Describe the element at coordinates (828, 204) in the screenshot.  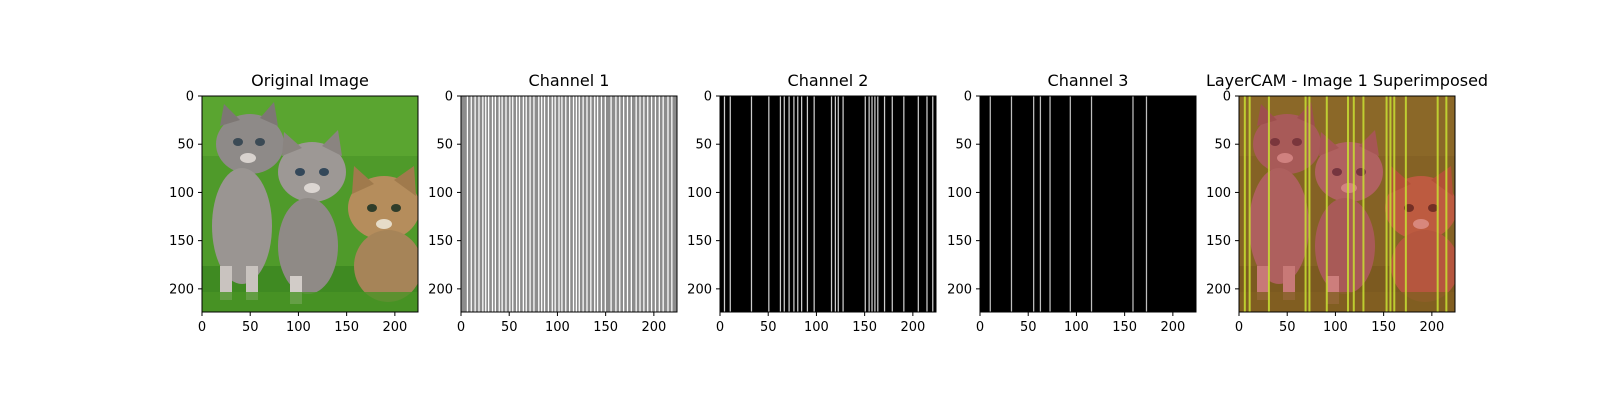
I see `heatmap-background` at that location.